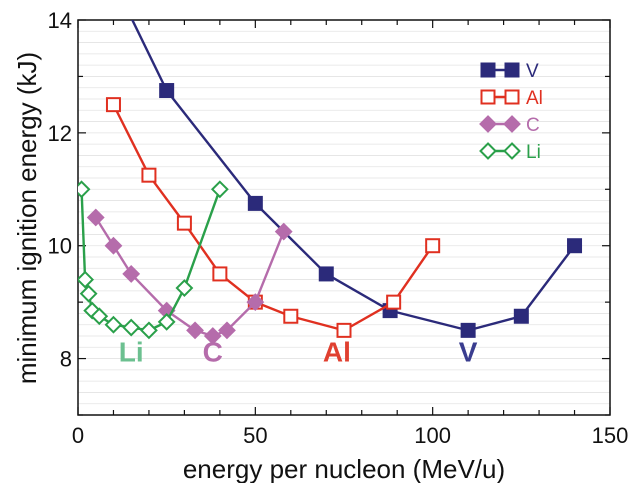 This screenshot has width=636, height=483. I want to click on legend-item-li: Li, so click(510, 152).